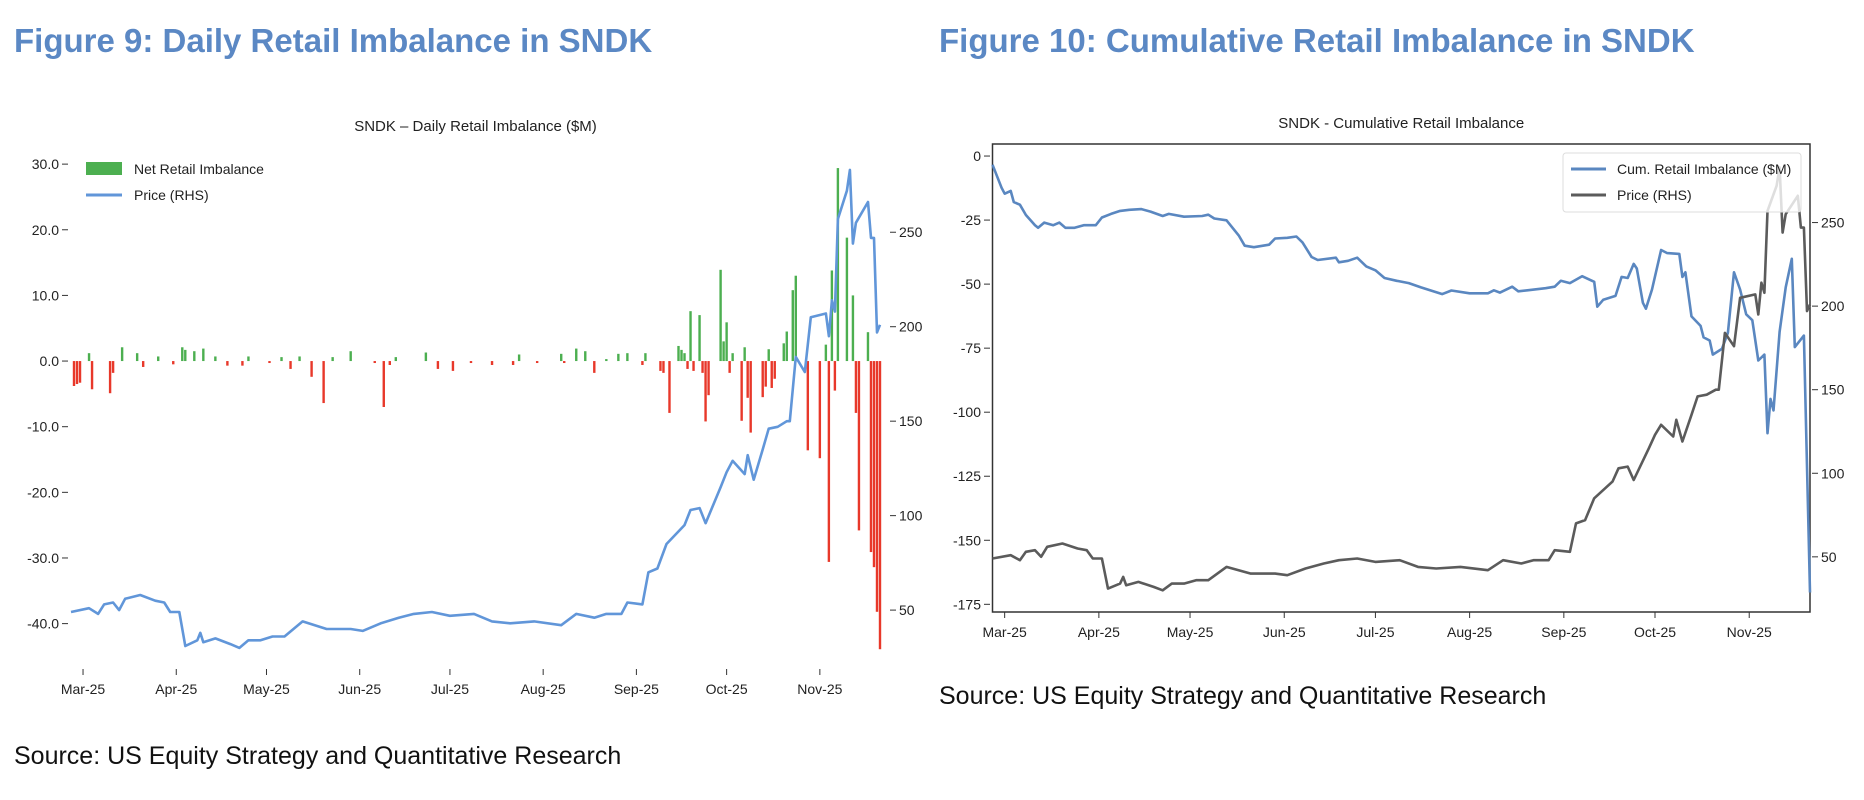 This screenshot has width=1864, height=800. I want to click on legend-box, so click(1682, 182).